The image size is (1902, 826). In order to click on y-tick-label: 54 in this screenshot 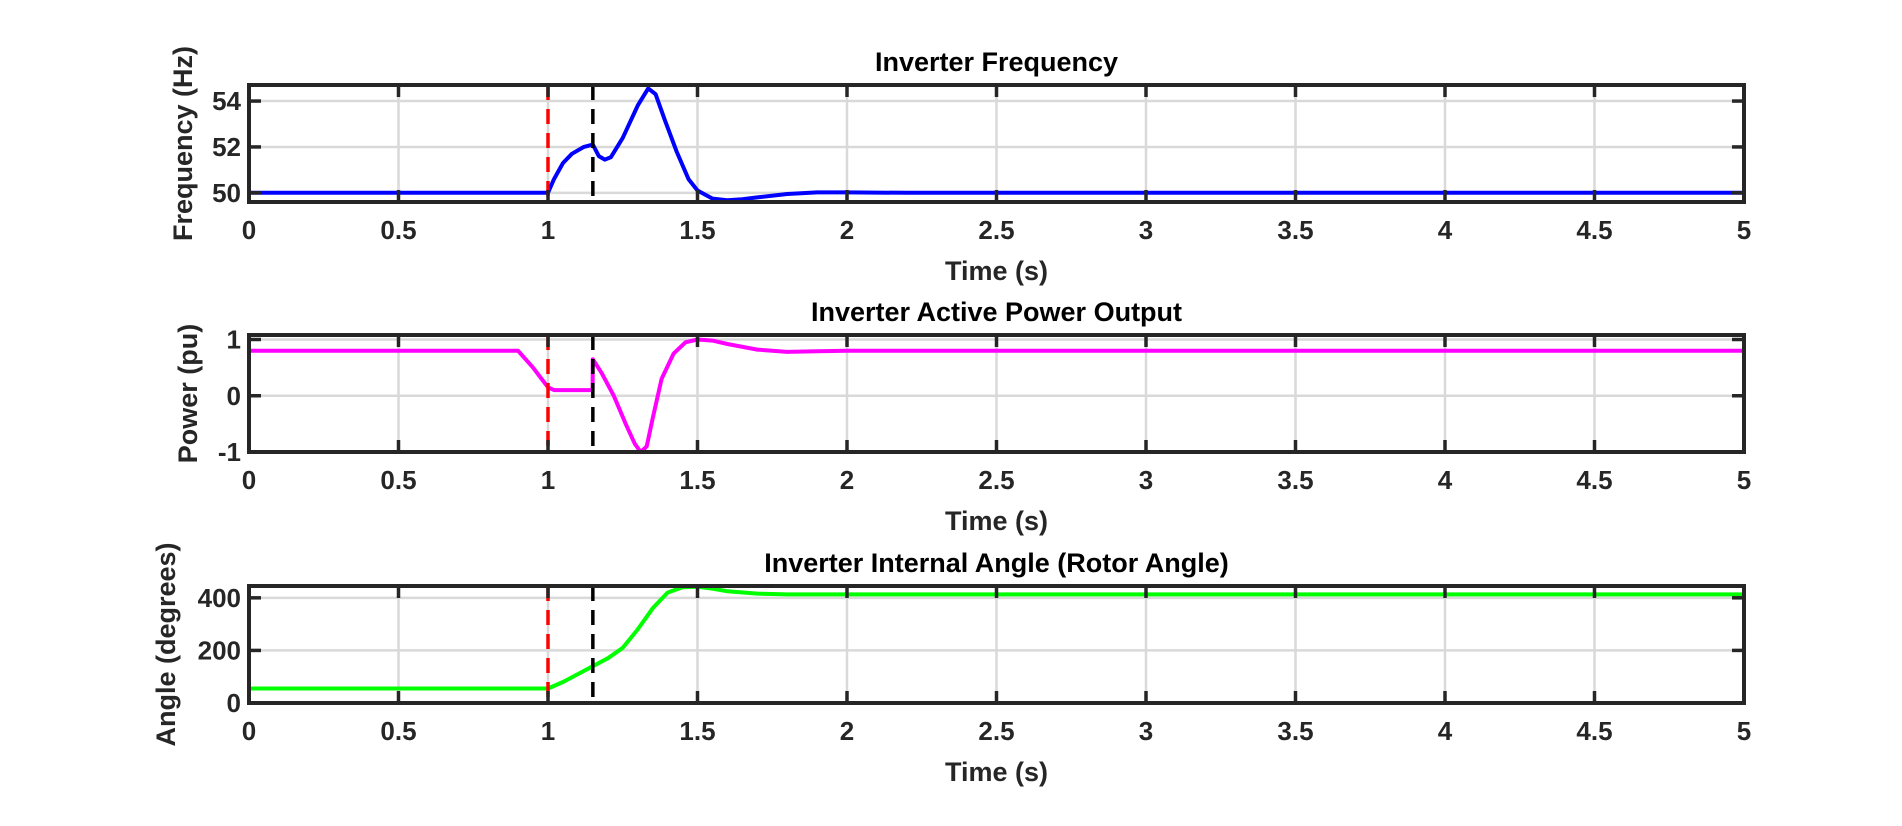, I will do `click(226, 101)`.